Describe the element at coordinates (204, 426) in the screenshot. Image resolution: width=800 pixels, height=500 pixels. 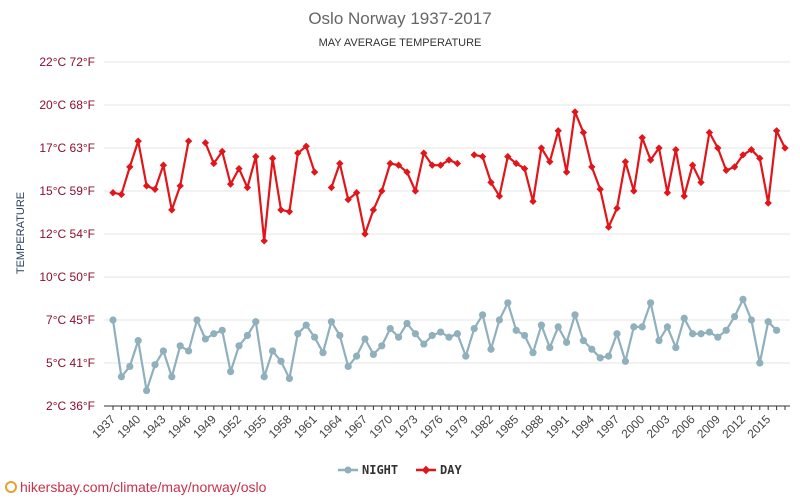
I see `x-tick-label-4: 1949` at that location.